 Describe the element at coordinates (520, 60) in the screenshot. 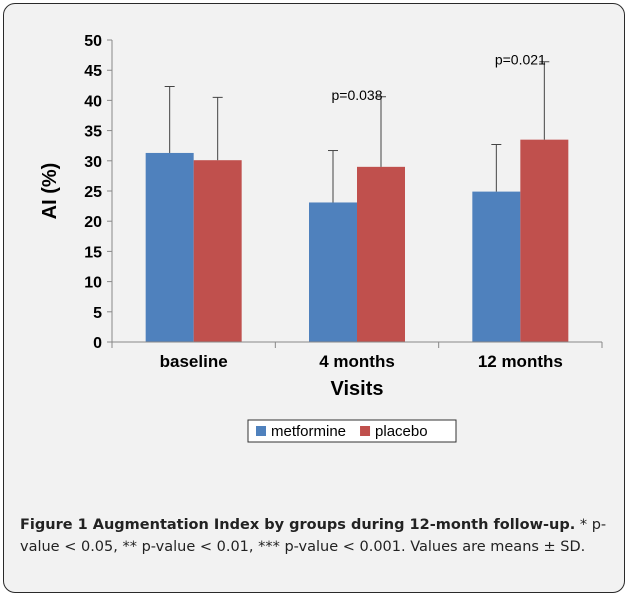

I see `p-value-annotation: p=0.021` at that location.